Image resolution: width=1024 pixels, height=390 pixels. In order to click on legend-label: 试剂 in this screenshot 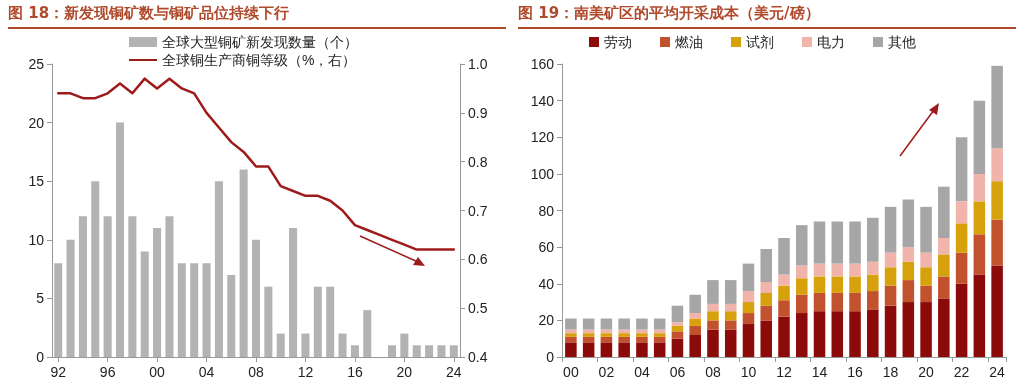, I will do `click(760, 42)`.